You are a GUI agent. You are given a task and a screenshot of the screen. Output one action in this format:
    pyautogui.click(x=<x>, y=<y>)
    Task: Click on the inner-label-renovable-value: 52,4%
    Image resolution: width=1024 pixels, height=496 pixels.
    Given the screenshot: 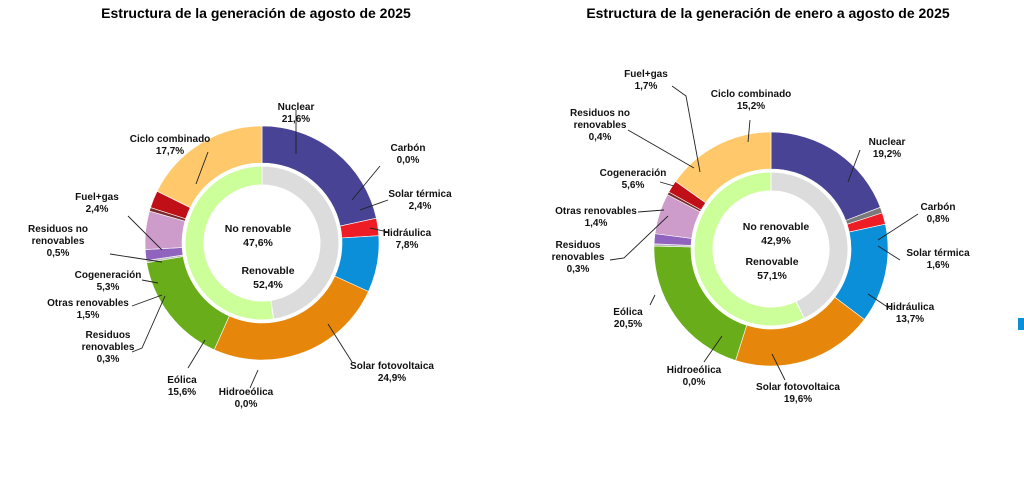 What is the action you would take?
    pyautogui.click(x=268, y=285)
    